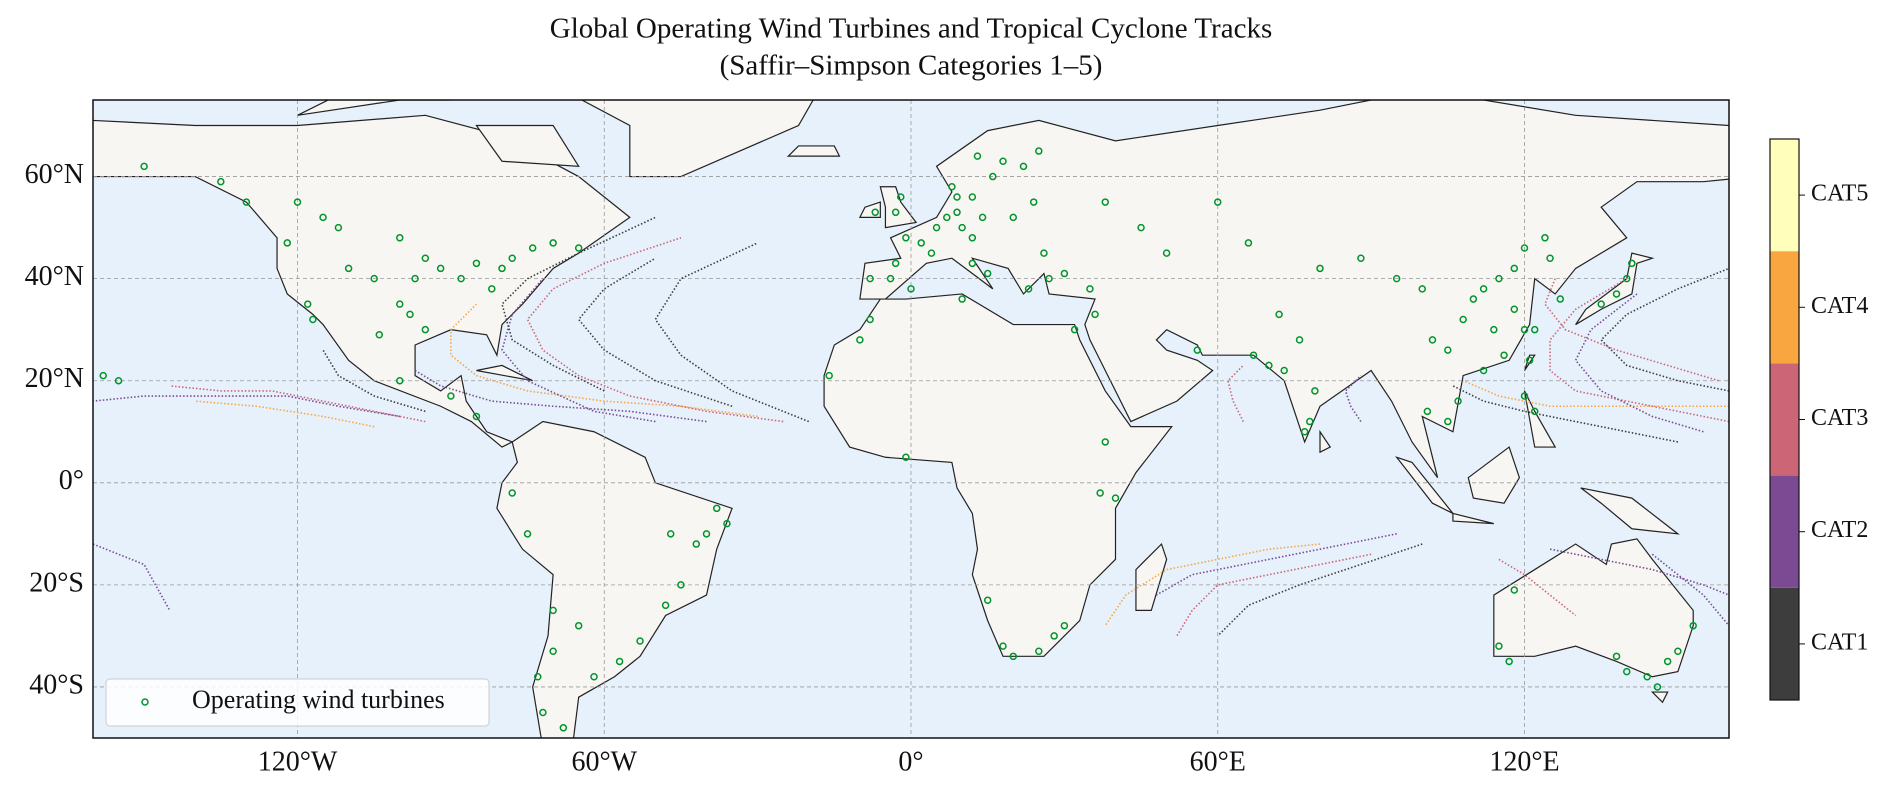 The height and width of the screenshot is (796, 1892). I want to click on colorbar: CAT1 CAT2 CAT3 CAT4 CAT5, so click(1818, 419).